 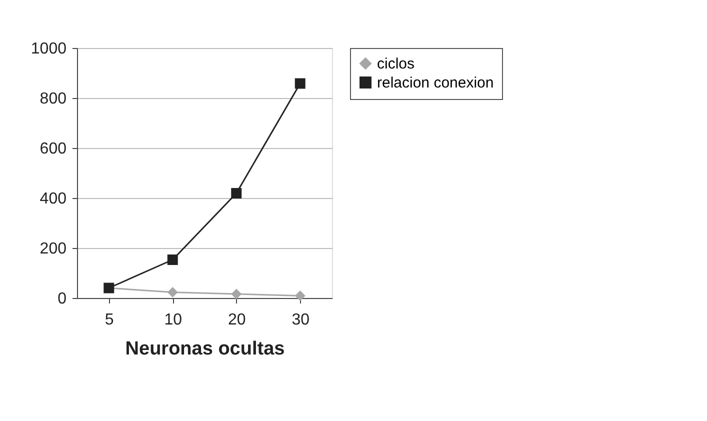 What do you see at coordinates (53, 249) in the screenshot?
I see `y-tick-label: 200` at bounding box center [53, 249].